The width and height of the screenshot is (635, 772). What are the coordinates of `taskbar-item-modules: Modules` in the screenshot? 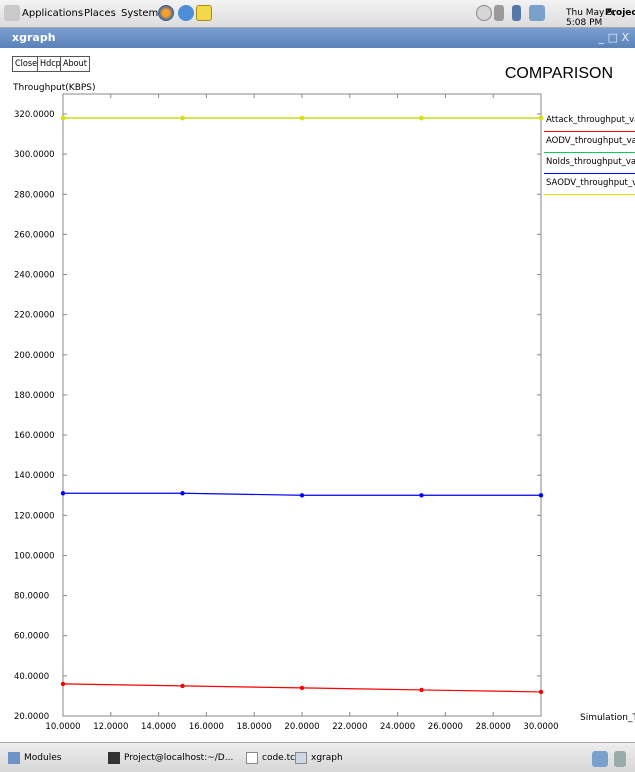 It's located at (51, 758).